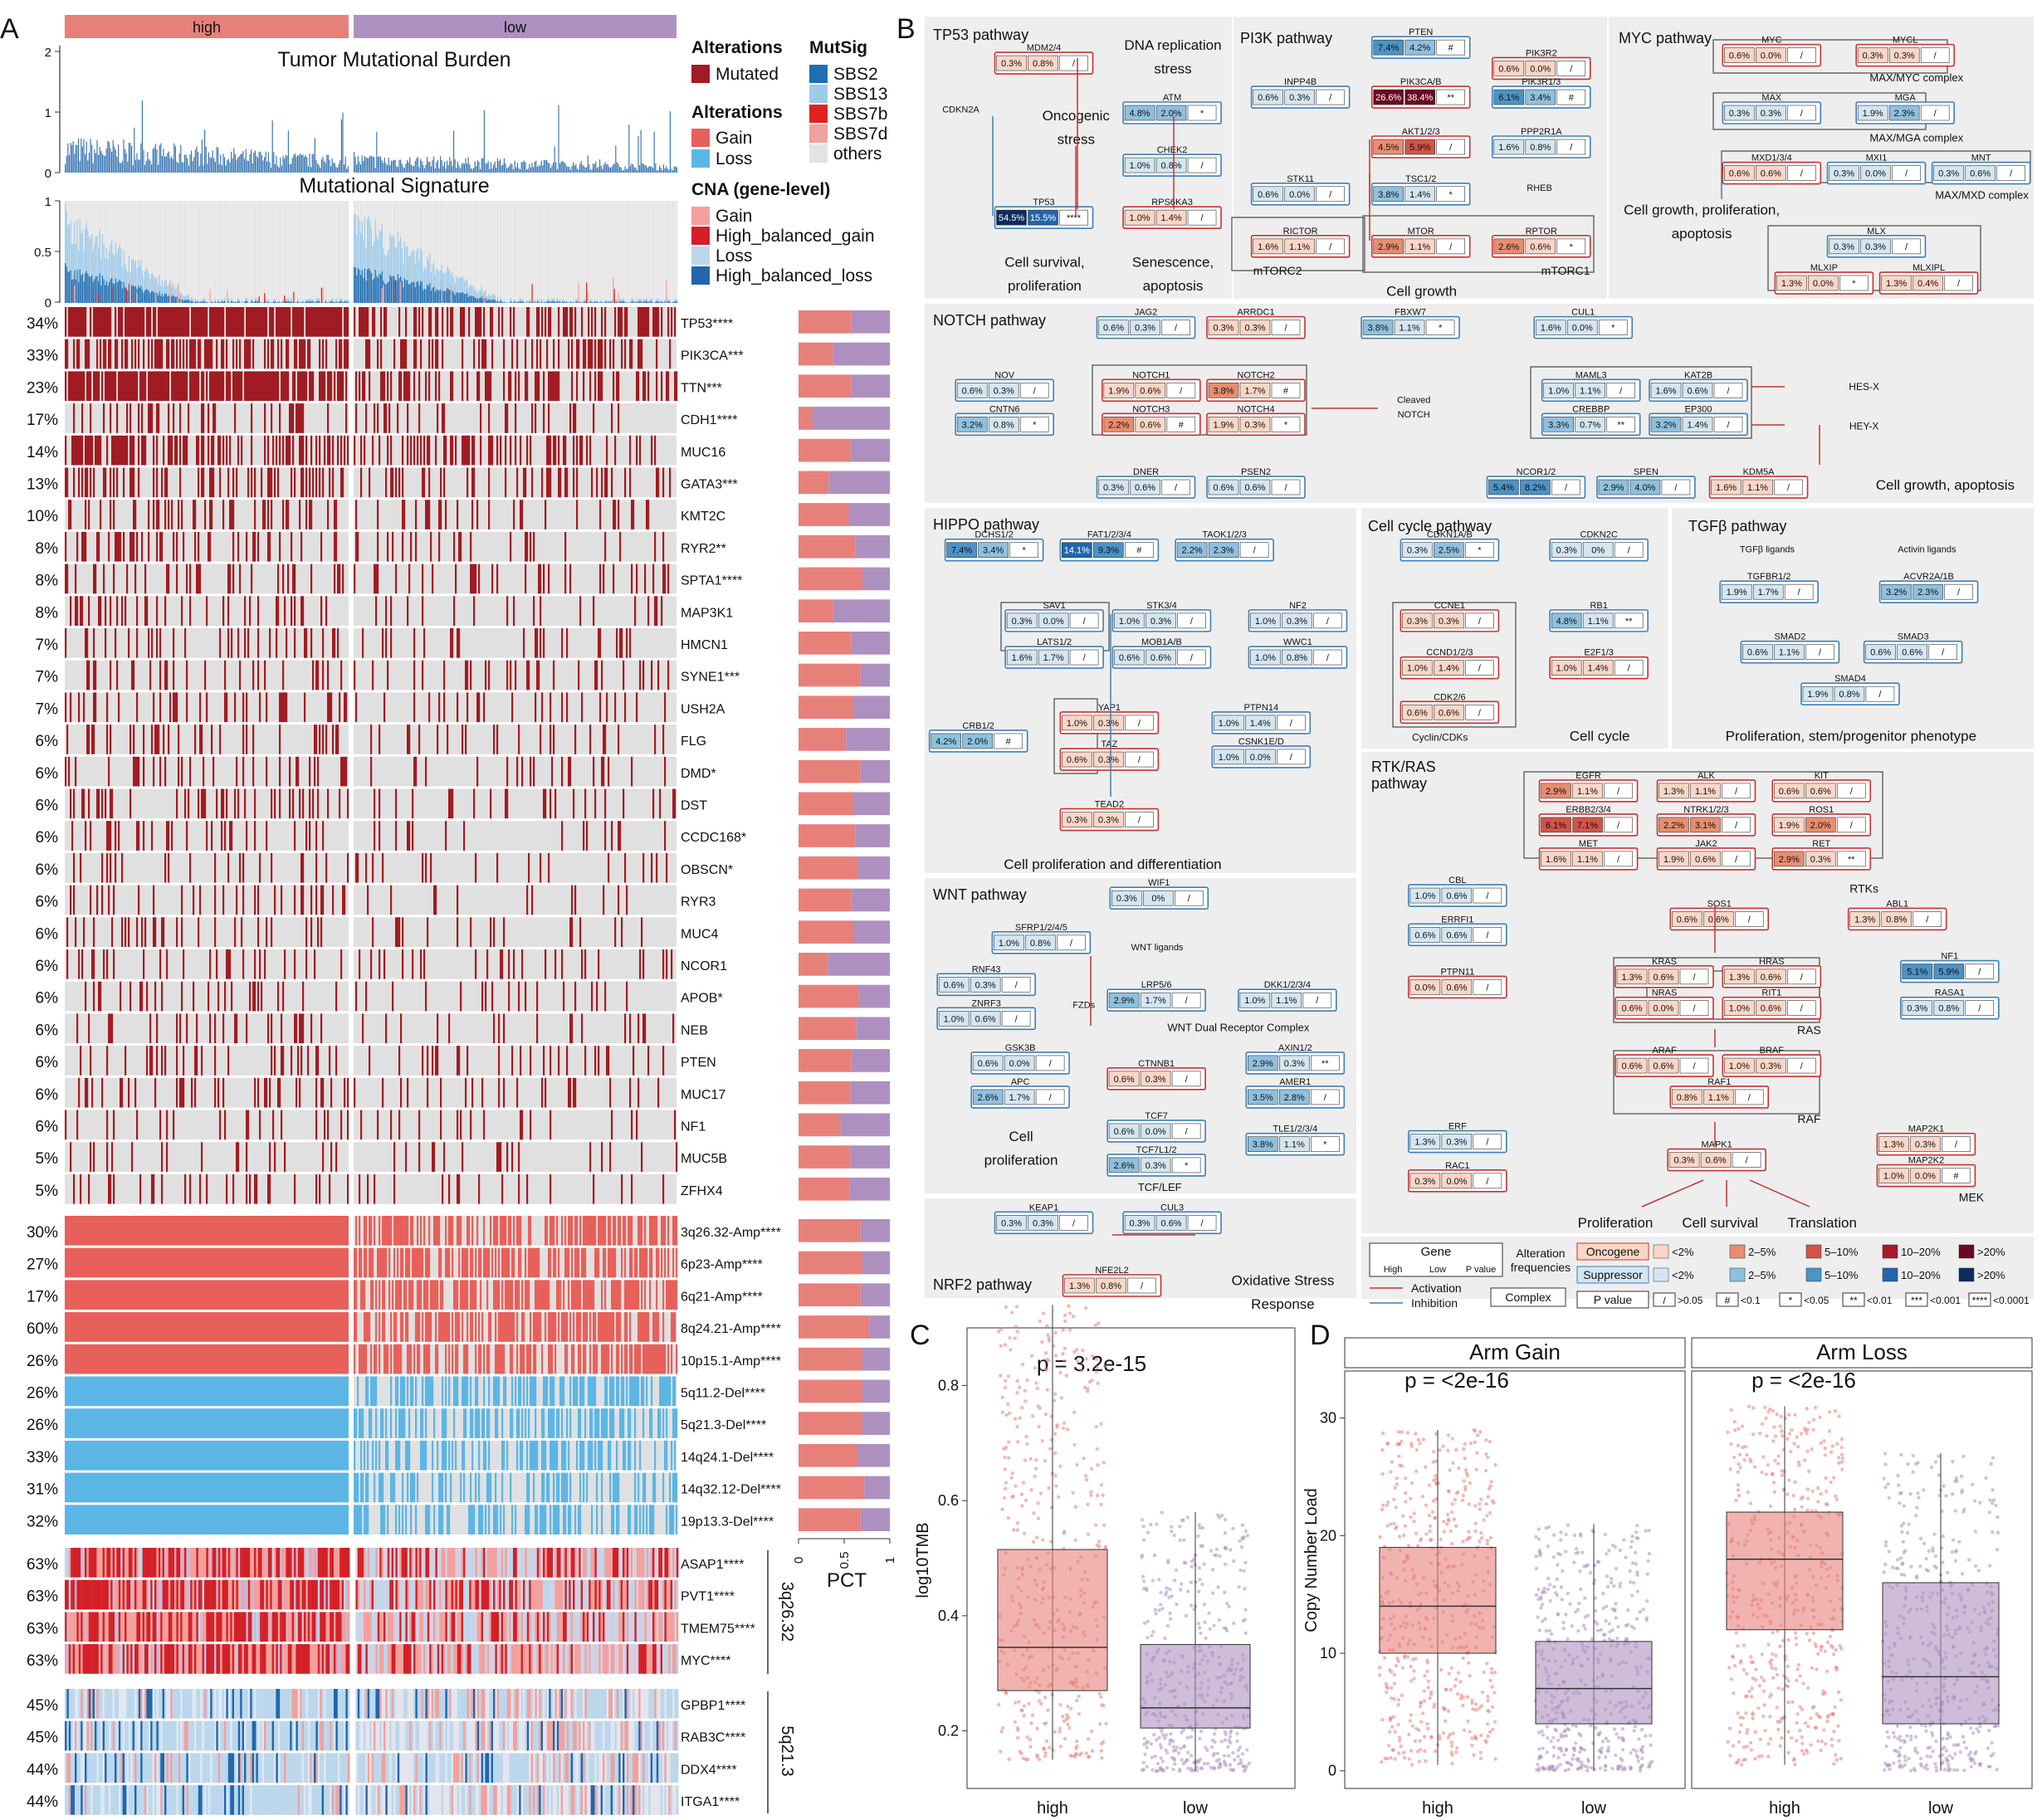 This screenshot has height=1820, width=2042. What do you see at coordinates (704, 1159) in the screenshot?
I see `gene-name: MUC5B` at bounding box center [704, 1159].